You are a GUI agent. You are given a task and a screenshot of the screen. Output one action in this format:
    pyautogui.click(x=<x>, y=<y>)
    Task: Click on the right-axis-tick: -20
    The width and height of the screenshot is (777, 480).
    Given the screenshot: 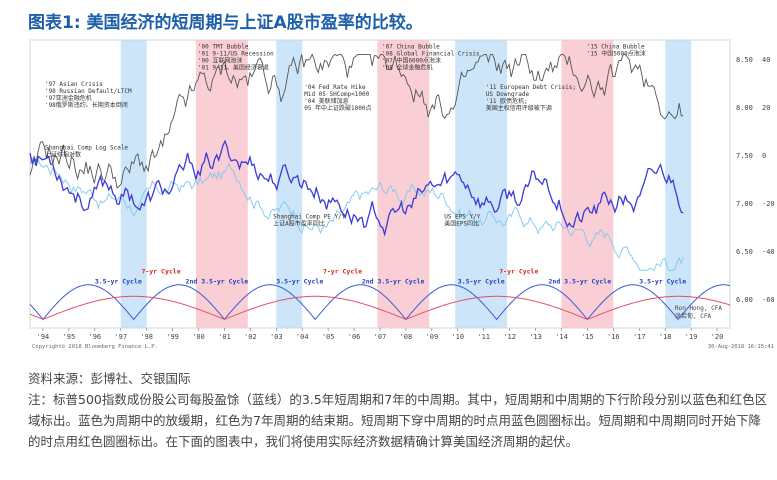 What is the action you would take?
    pyautogui.click(x=768, y=204)
    